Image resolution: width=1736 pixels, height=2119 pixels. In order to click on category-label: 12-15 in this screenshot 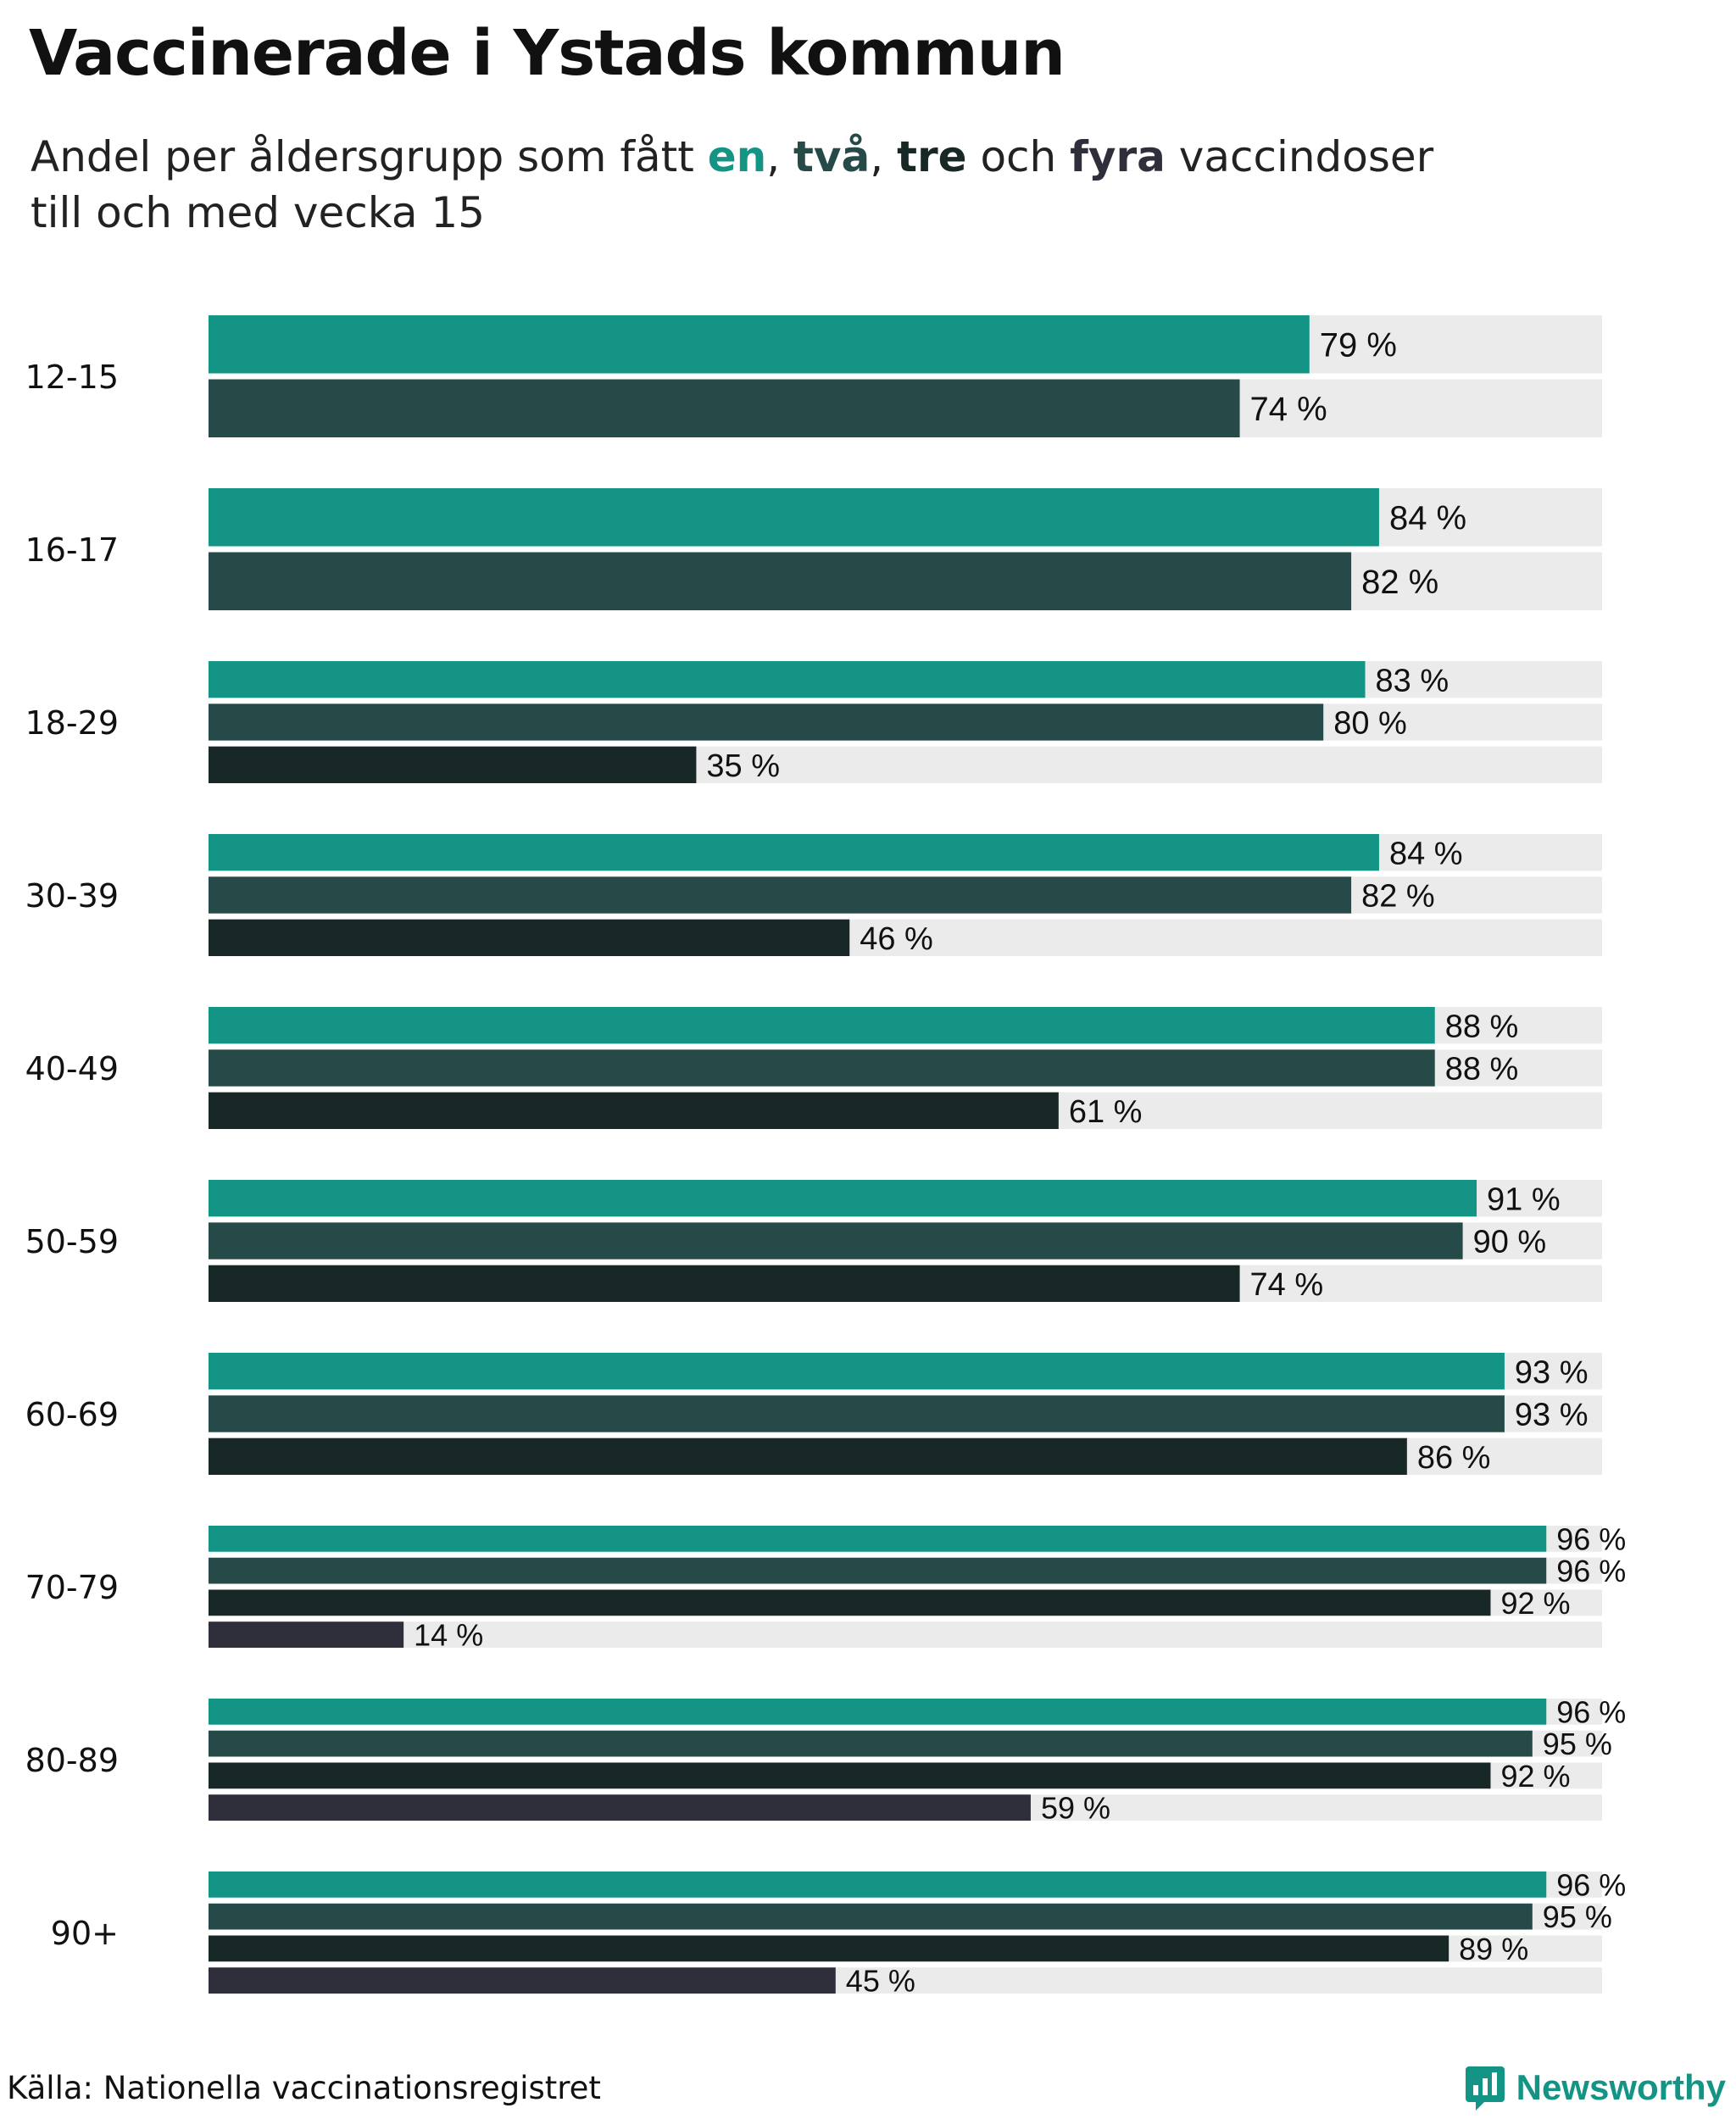, I will do `click(72, 378)`.